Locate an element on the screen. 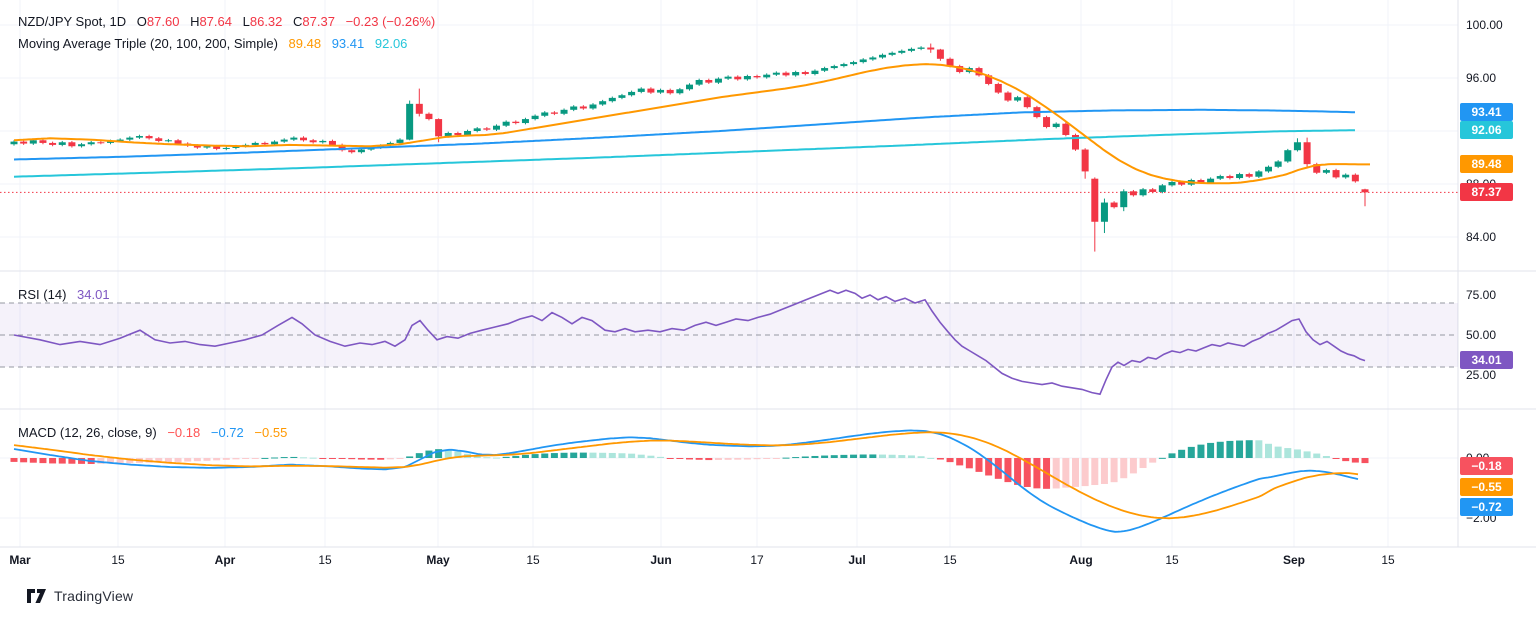  sma20-badge: 89.48 is located at coordinates (1486, 164).